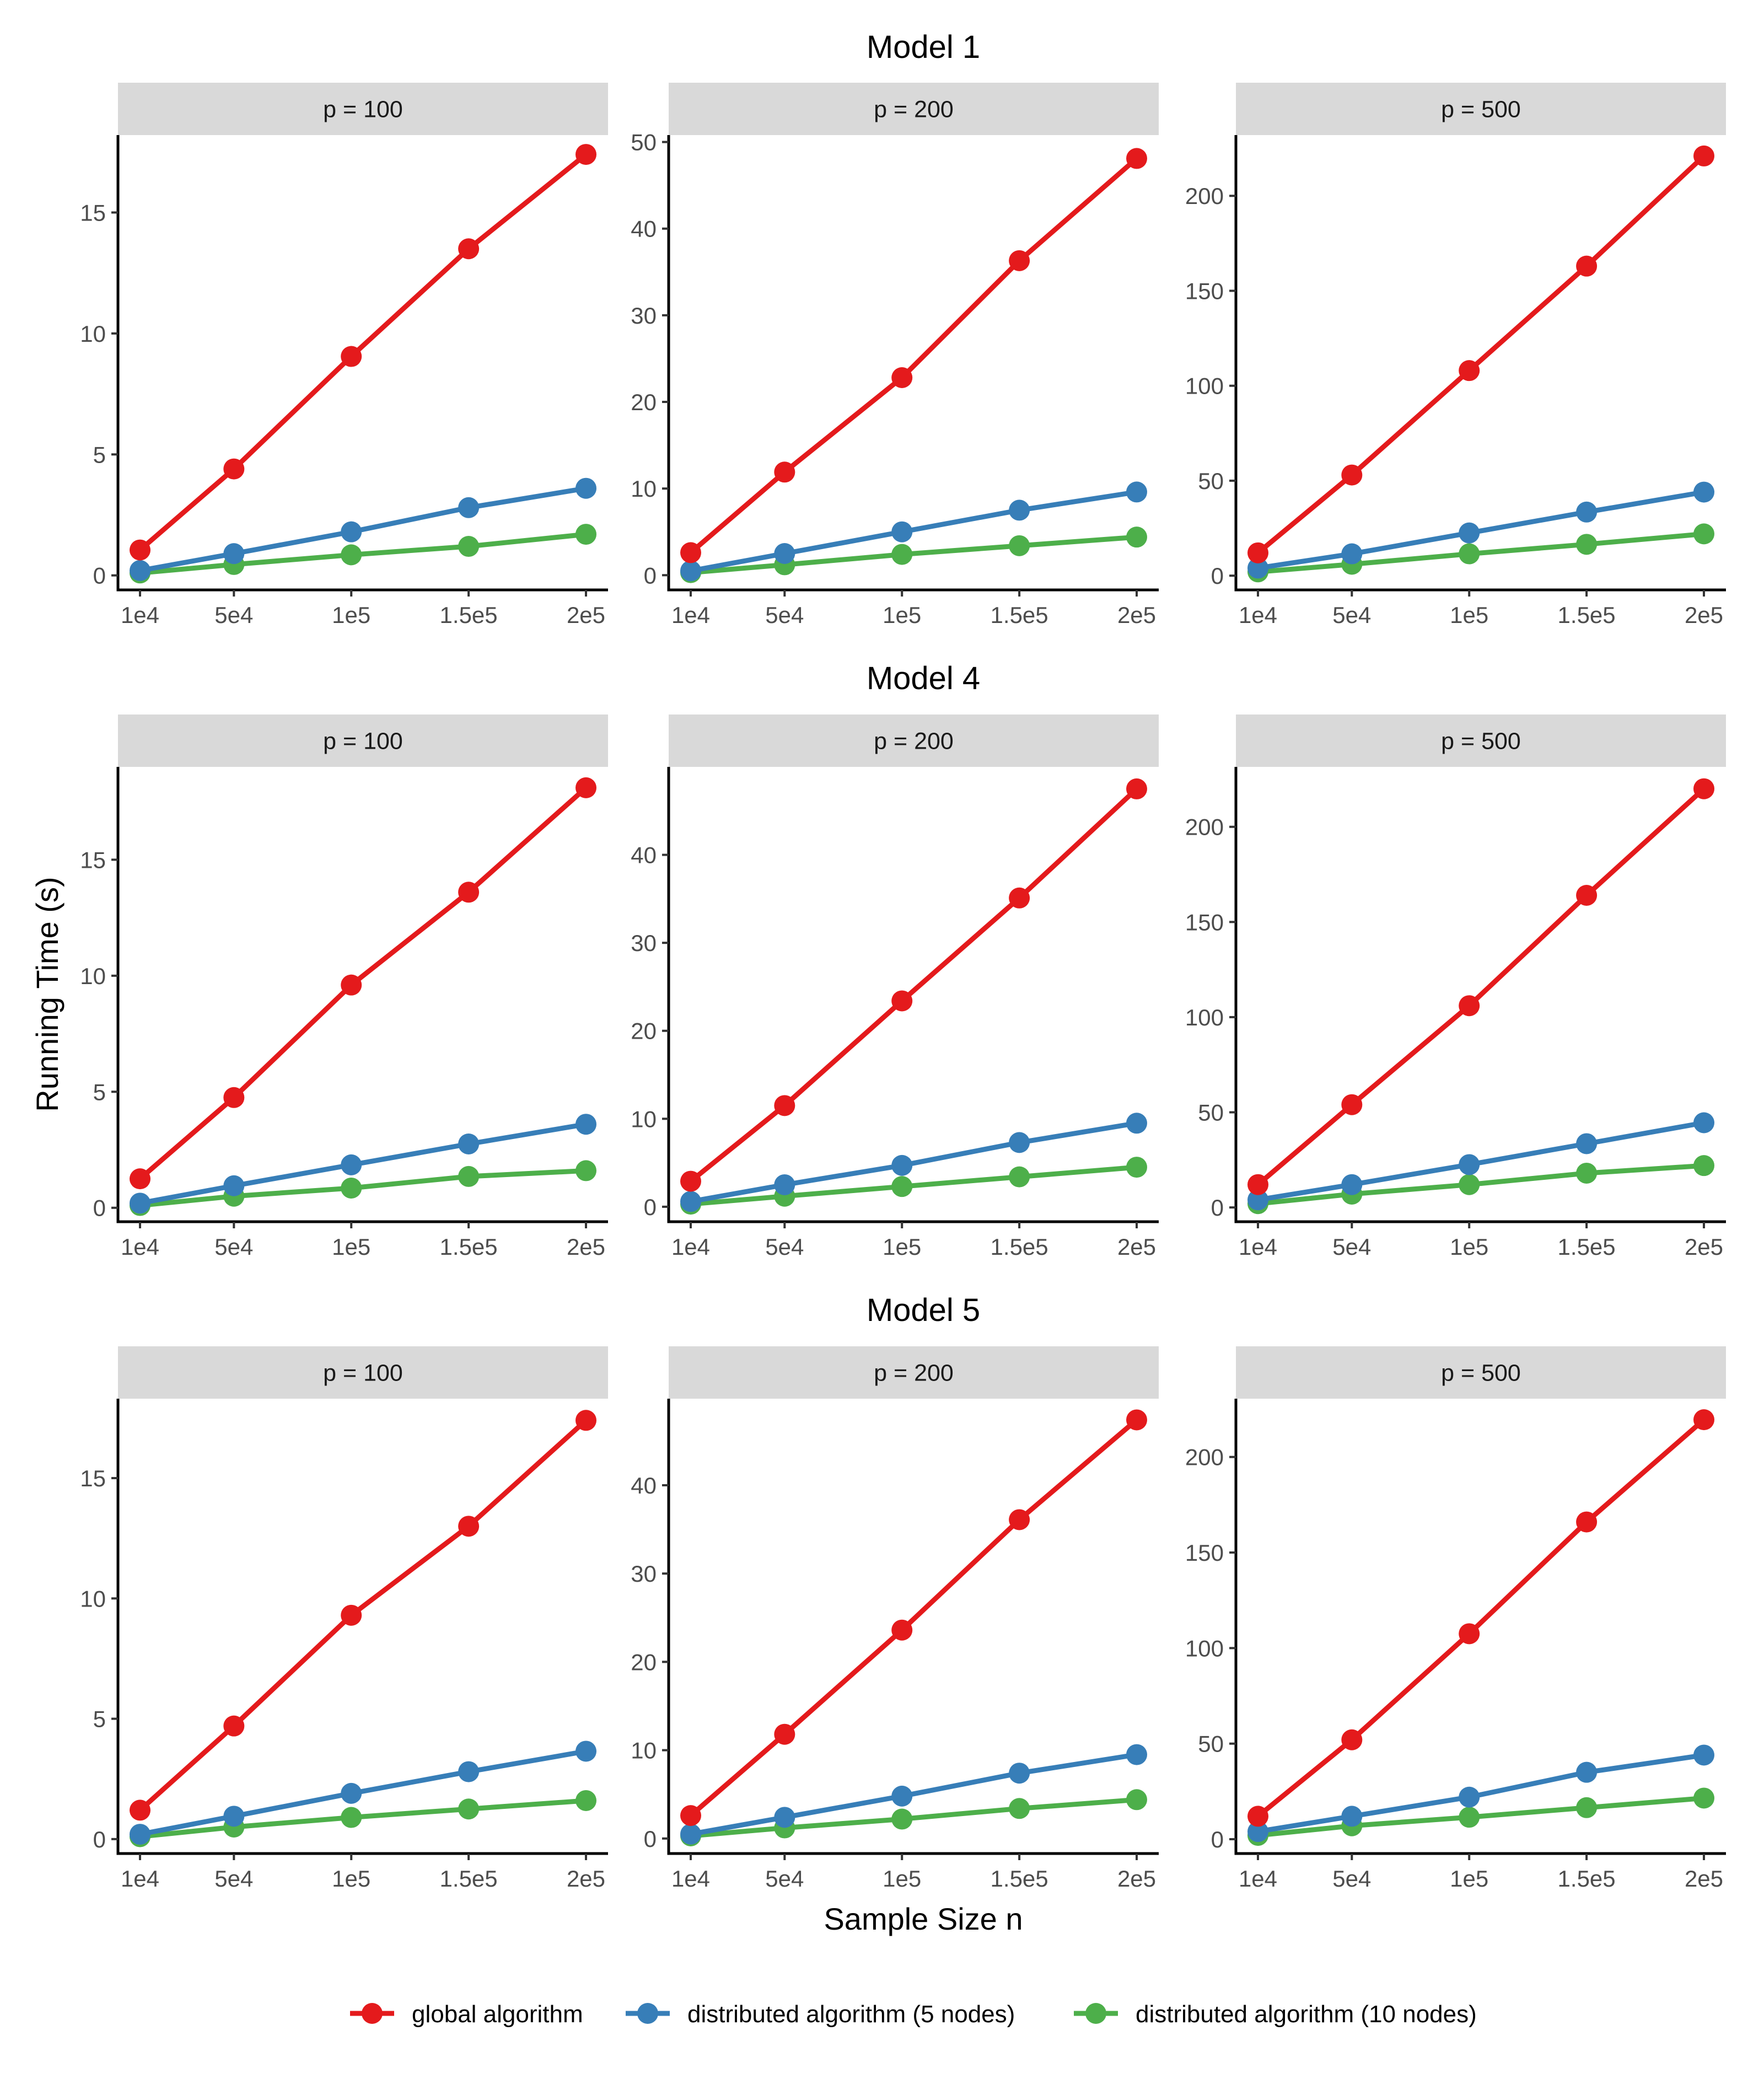 This screenshot has height=2095, width=1764. What do you see at coordinates (1481, 1373) in the screenshot?
I see `facet-strip-label: p = 500` at bounding box center [1481, 1373].